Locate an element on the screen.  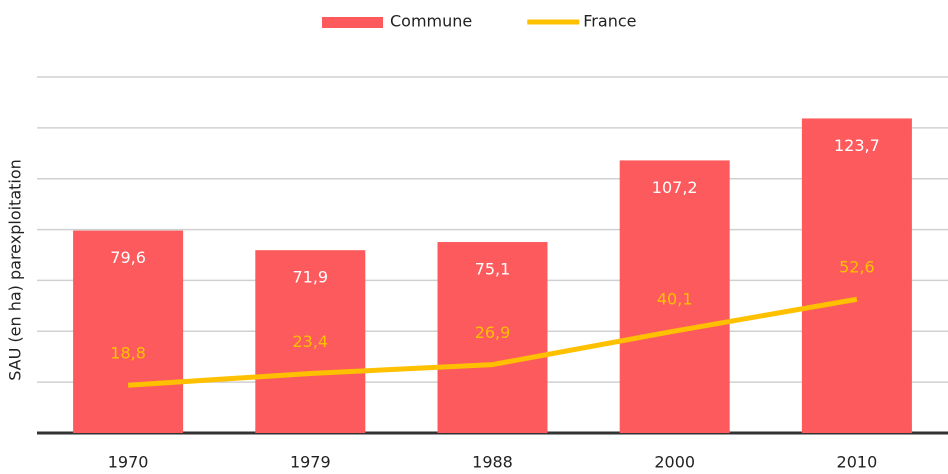
x-tick-label: 1979 is located at coordinates (310, 462).